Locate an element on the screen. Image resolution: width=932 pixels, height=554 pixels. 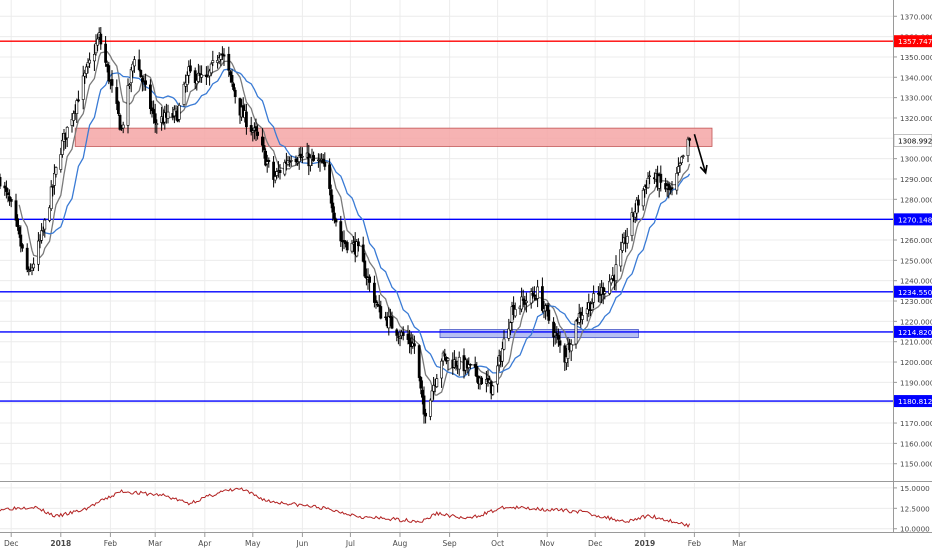
level-price-label: 1234.550 is located at coordinates (913, 291).